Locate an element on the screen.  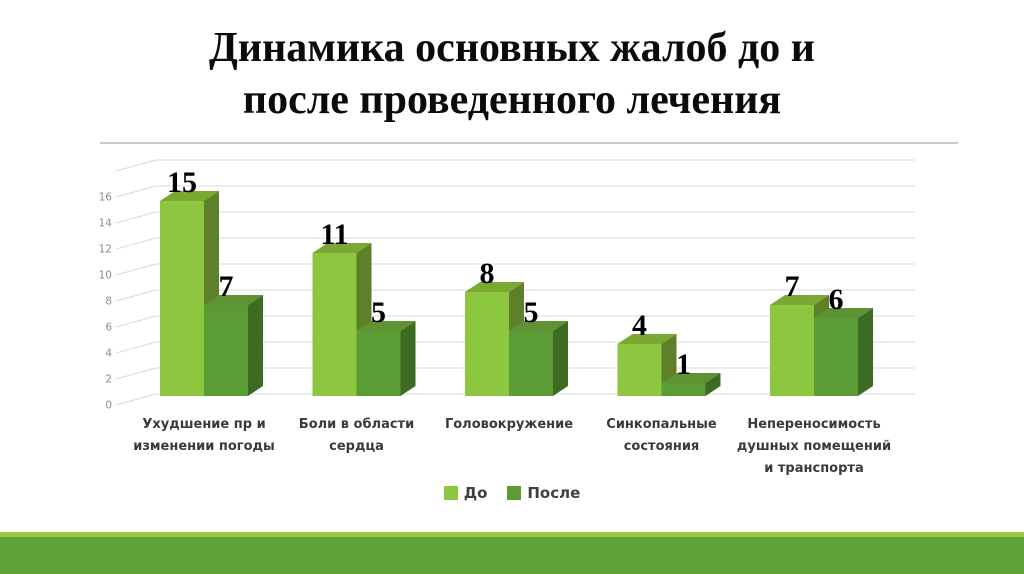
bar-top-После-1 is located at coordinates (386, 326).